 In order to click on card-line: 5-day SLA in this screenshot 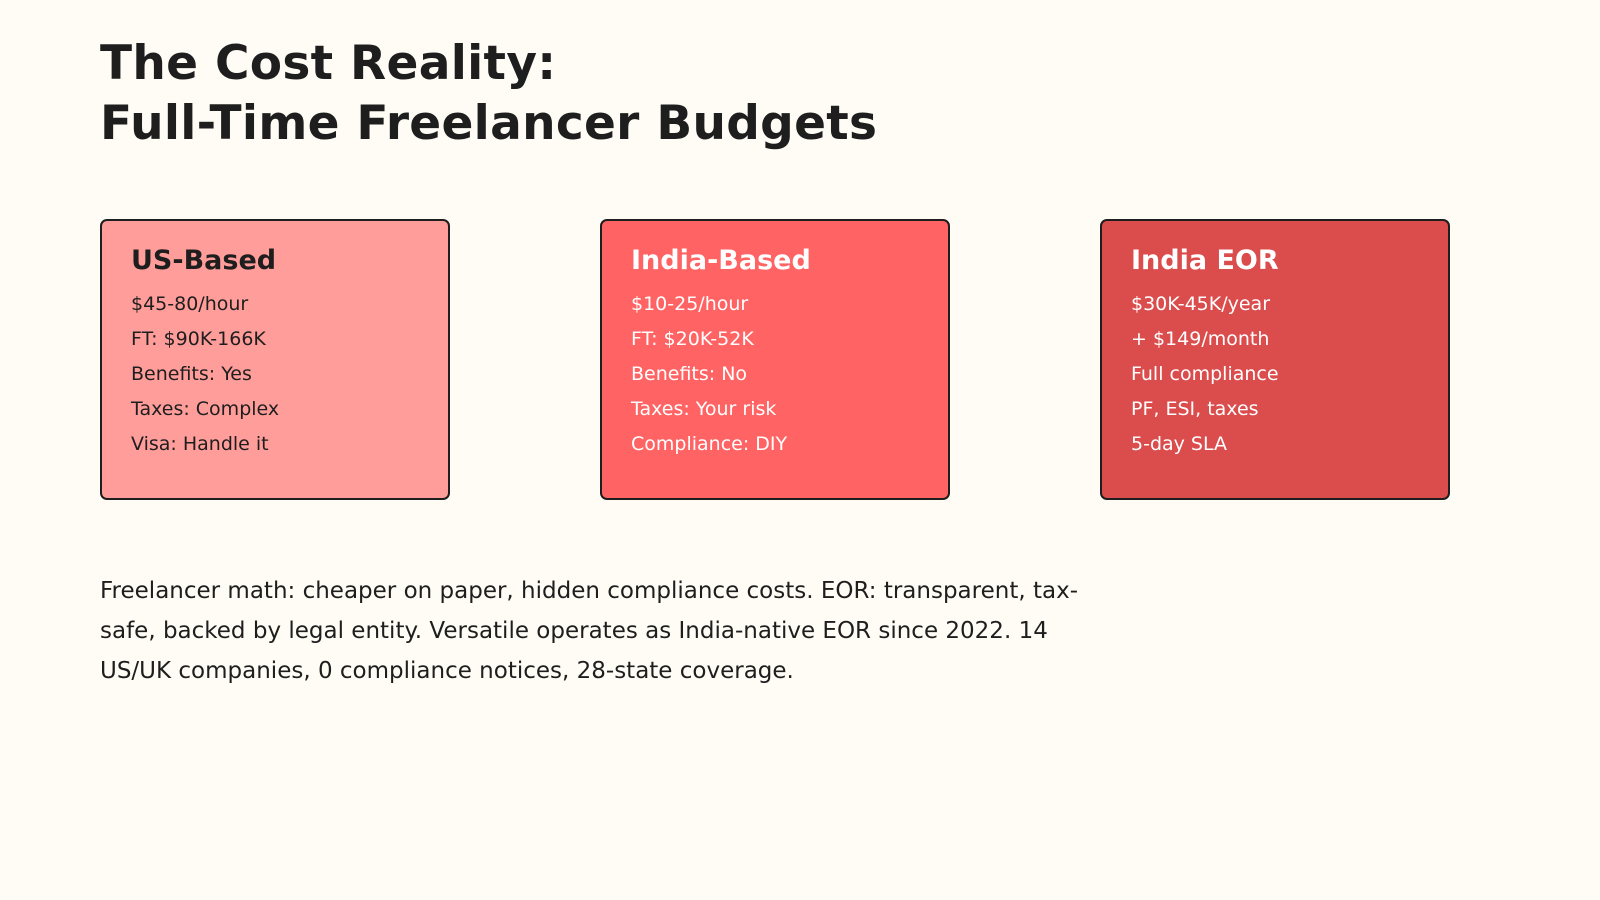, I will do `click(1179, 444)`.